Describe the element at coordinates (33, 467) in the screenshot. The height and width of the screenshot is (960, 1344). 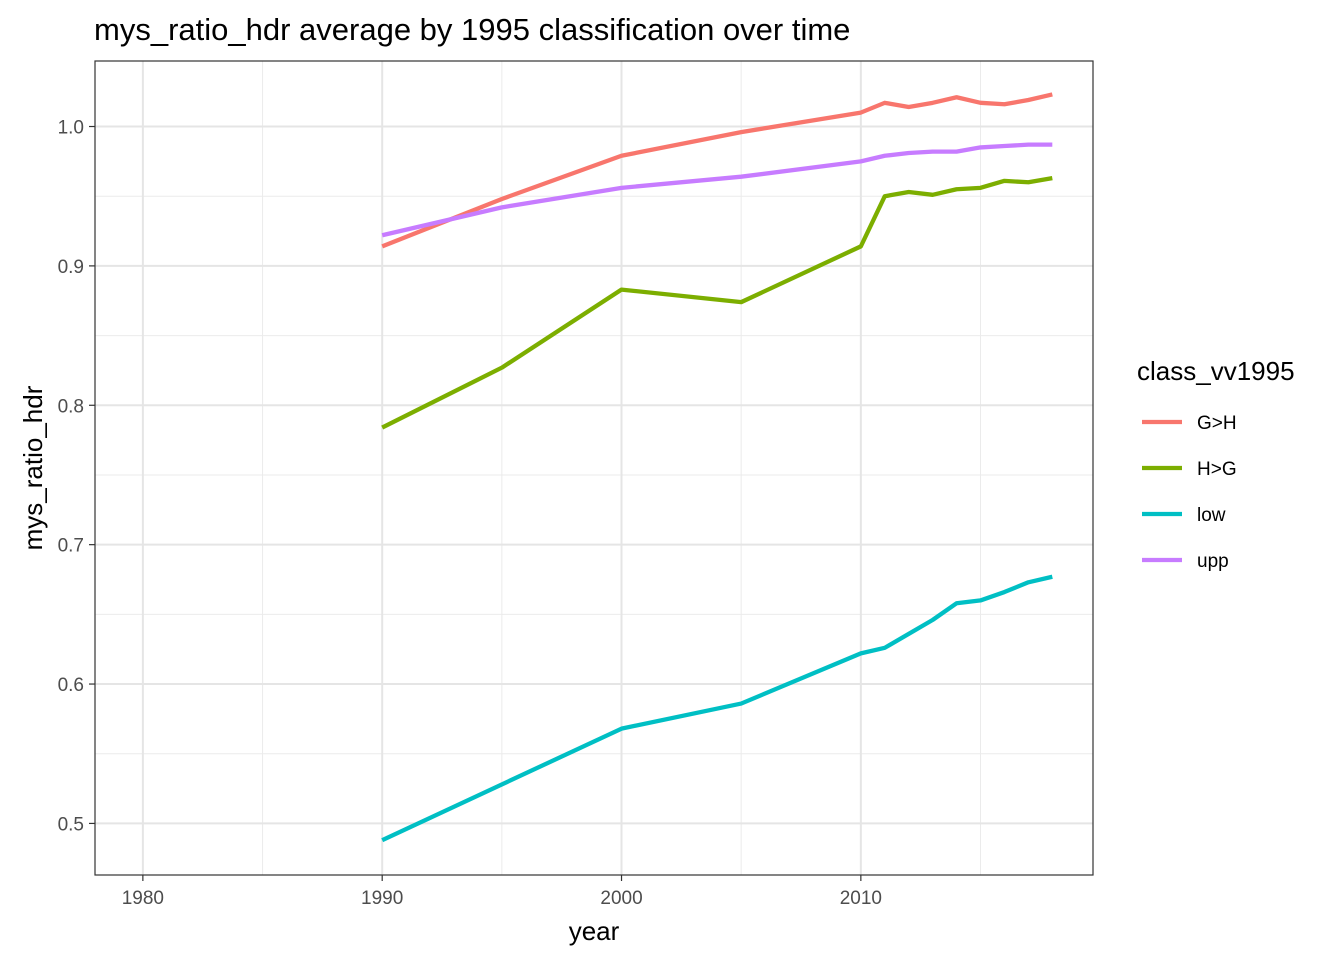
I see `y-axis-title: mys_ratio_hdr` at that location.